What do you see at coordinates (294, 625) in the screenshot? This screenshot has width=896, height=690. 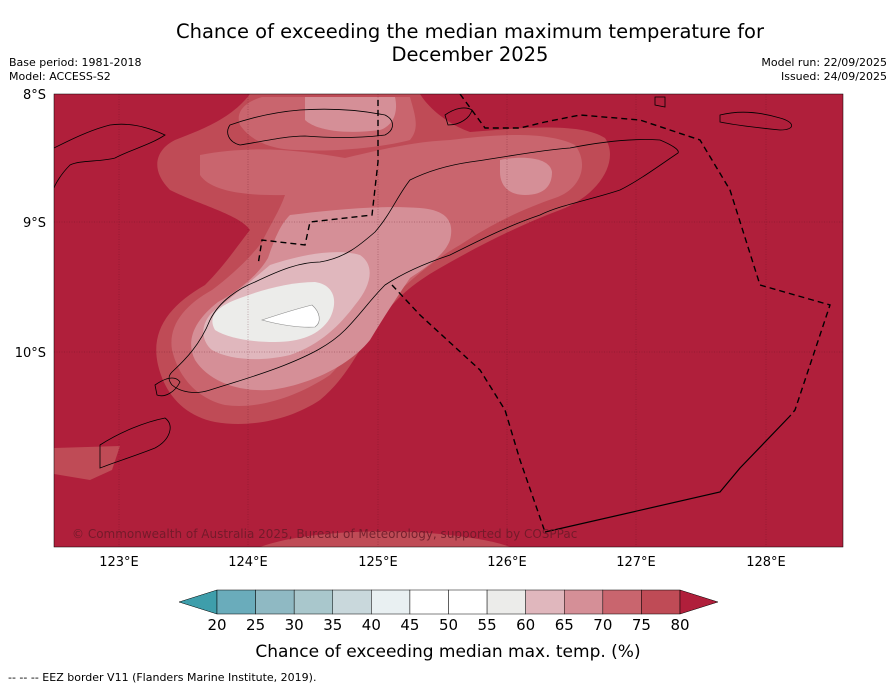 I see `colorbar-tick-label: 30` at bounding box center [294, 625].